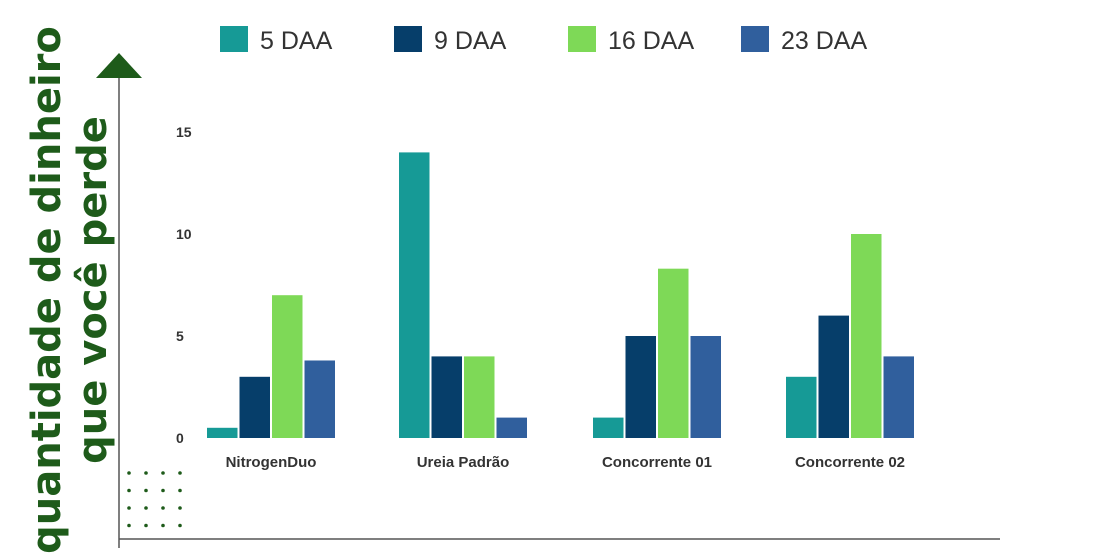  I want to click on category-label: Ureia Padrão, so click(463, 462).